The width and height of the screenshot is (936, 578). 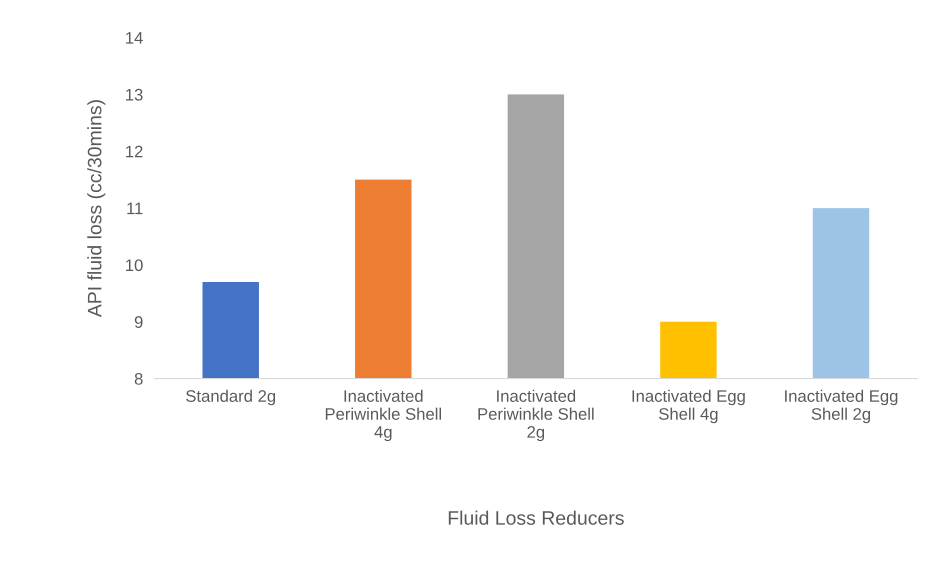 What do you see at coordinates (688, 407) in the screenshot?
I see `x-tick-label: Inactivated Egg Shell 4g` at bounding box center [688, 407].